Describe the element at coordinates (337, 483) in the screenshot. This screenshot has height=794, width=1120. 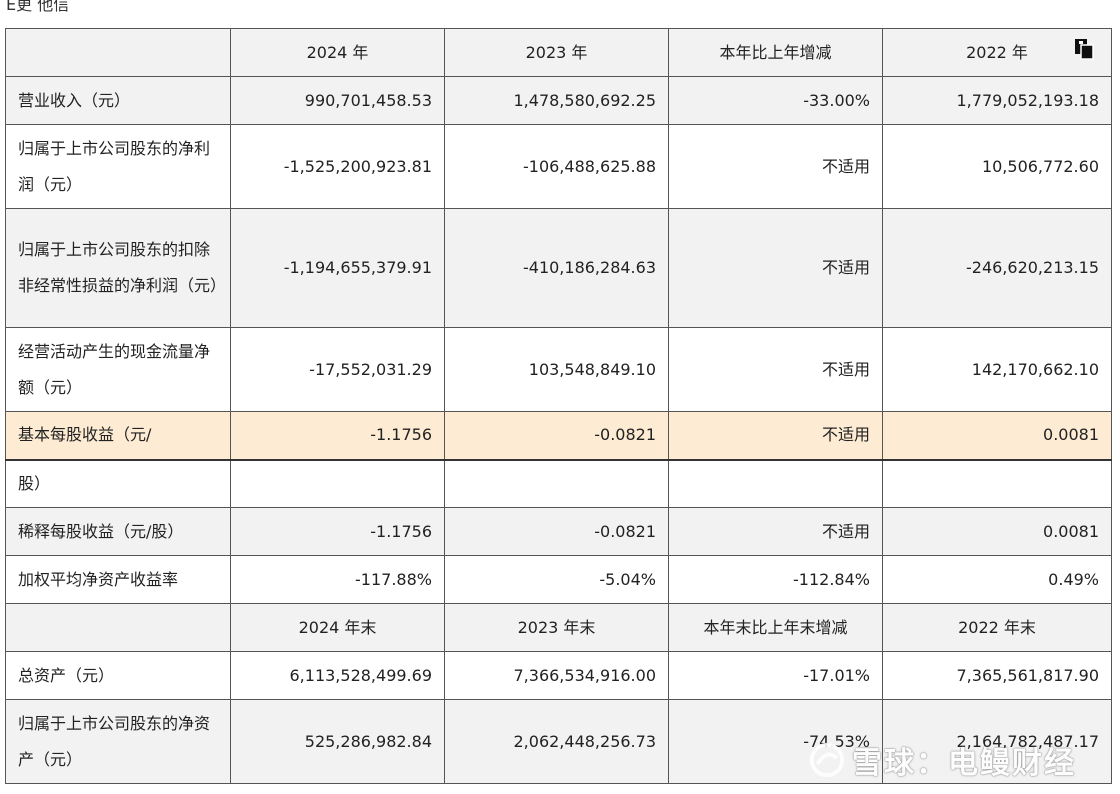
I see `value-2024` at that location.